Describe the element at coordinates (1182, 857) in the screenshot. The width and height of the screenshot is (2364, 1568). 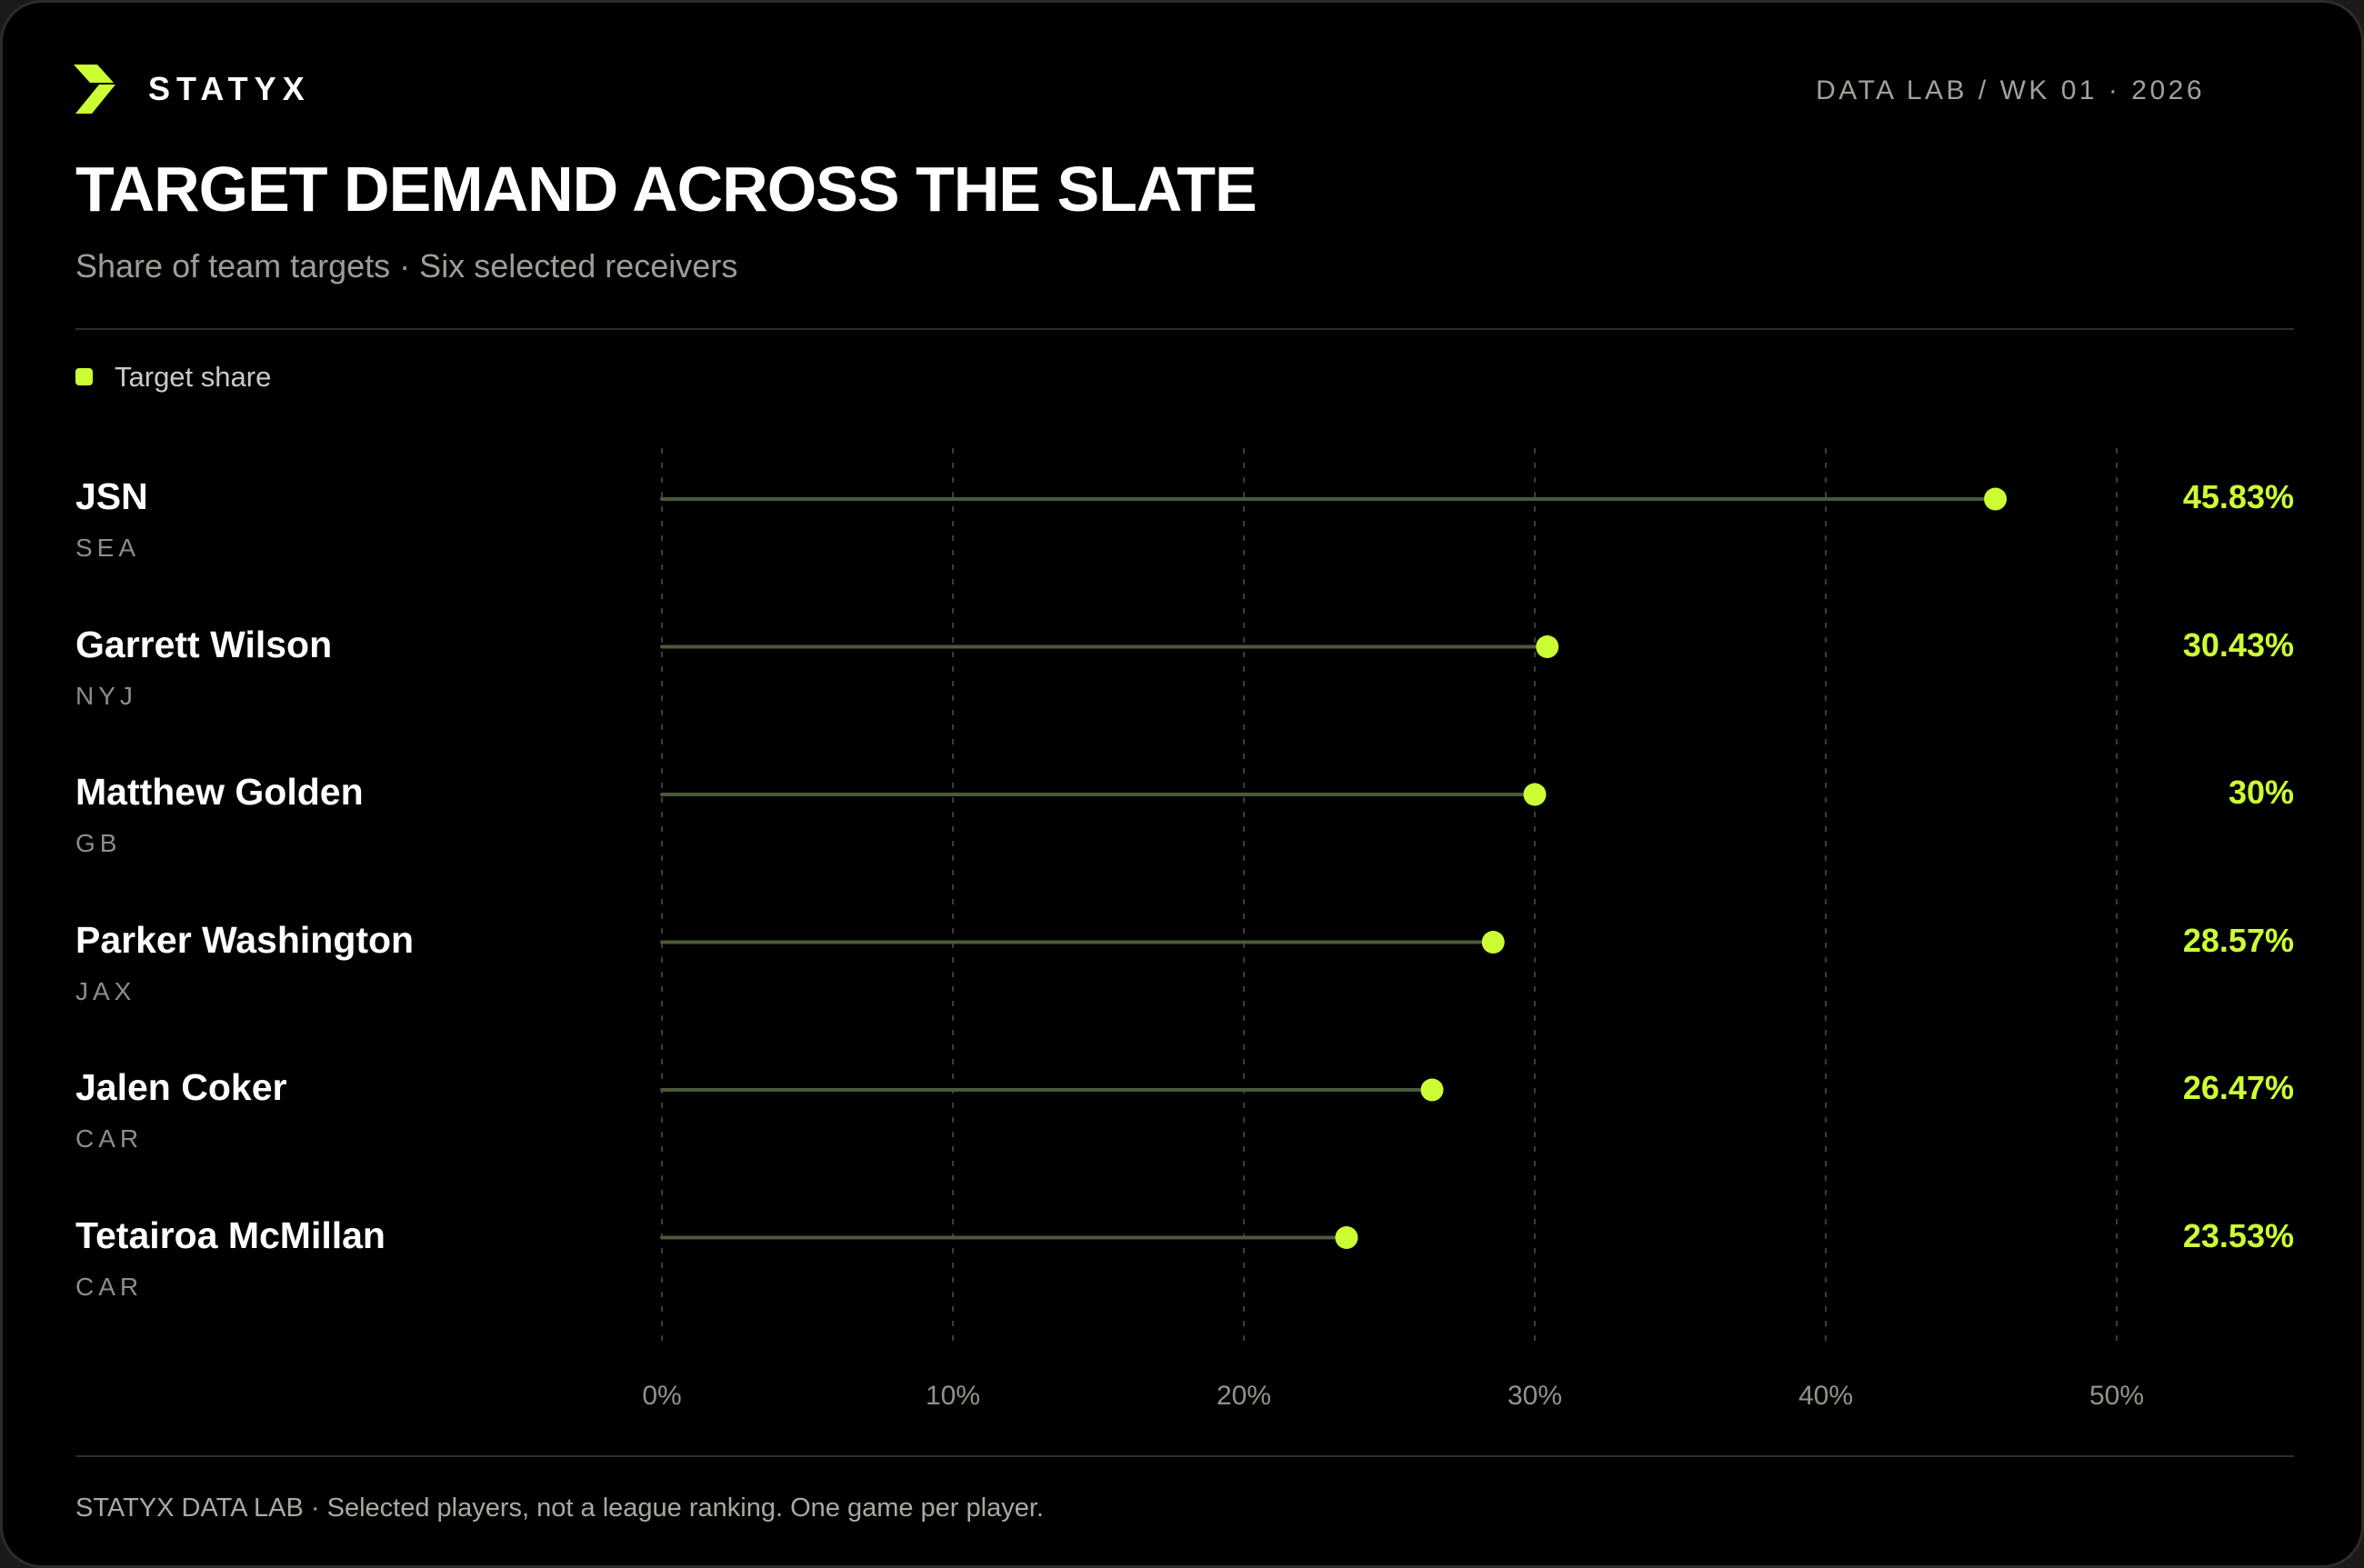
I see `player-row: Matthew Golden GB 30%` at that location.